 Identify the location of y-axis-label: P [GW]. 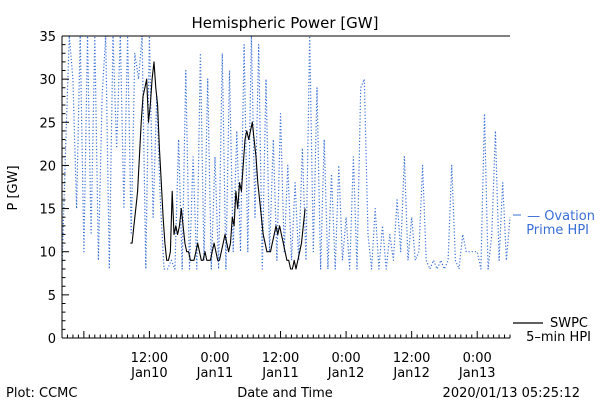
(13, 187).